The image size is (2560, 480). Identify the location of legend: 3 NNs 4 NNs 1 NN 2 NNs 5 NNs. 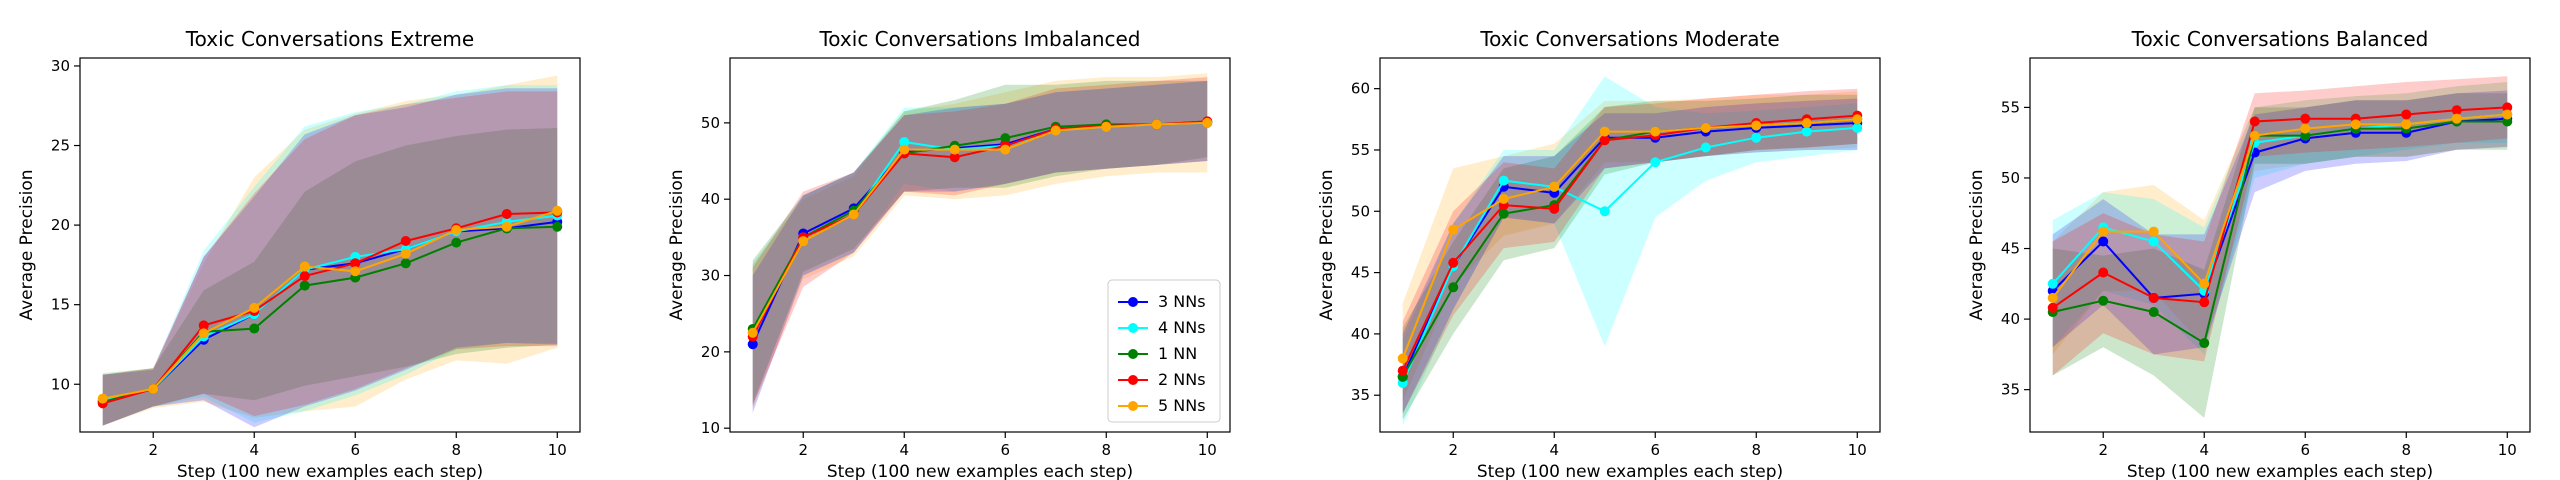
(1164, 351).